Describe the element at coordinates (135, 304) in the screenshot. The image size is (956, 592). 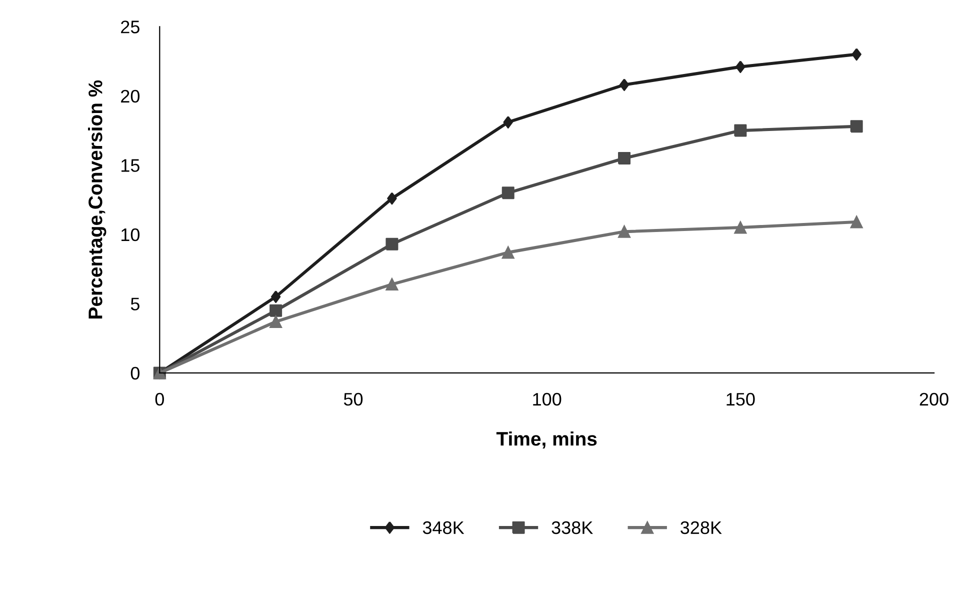
I see `y-tick-label: 5` at that location.